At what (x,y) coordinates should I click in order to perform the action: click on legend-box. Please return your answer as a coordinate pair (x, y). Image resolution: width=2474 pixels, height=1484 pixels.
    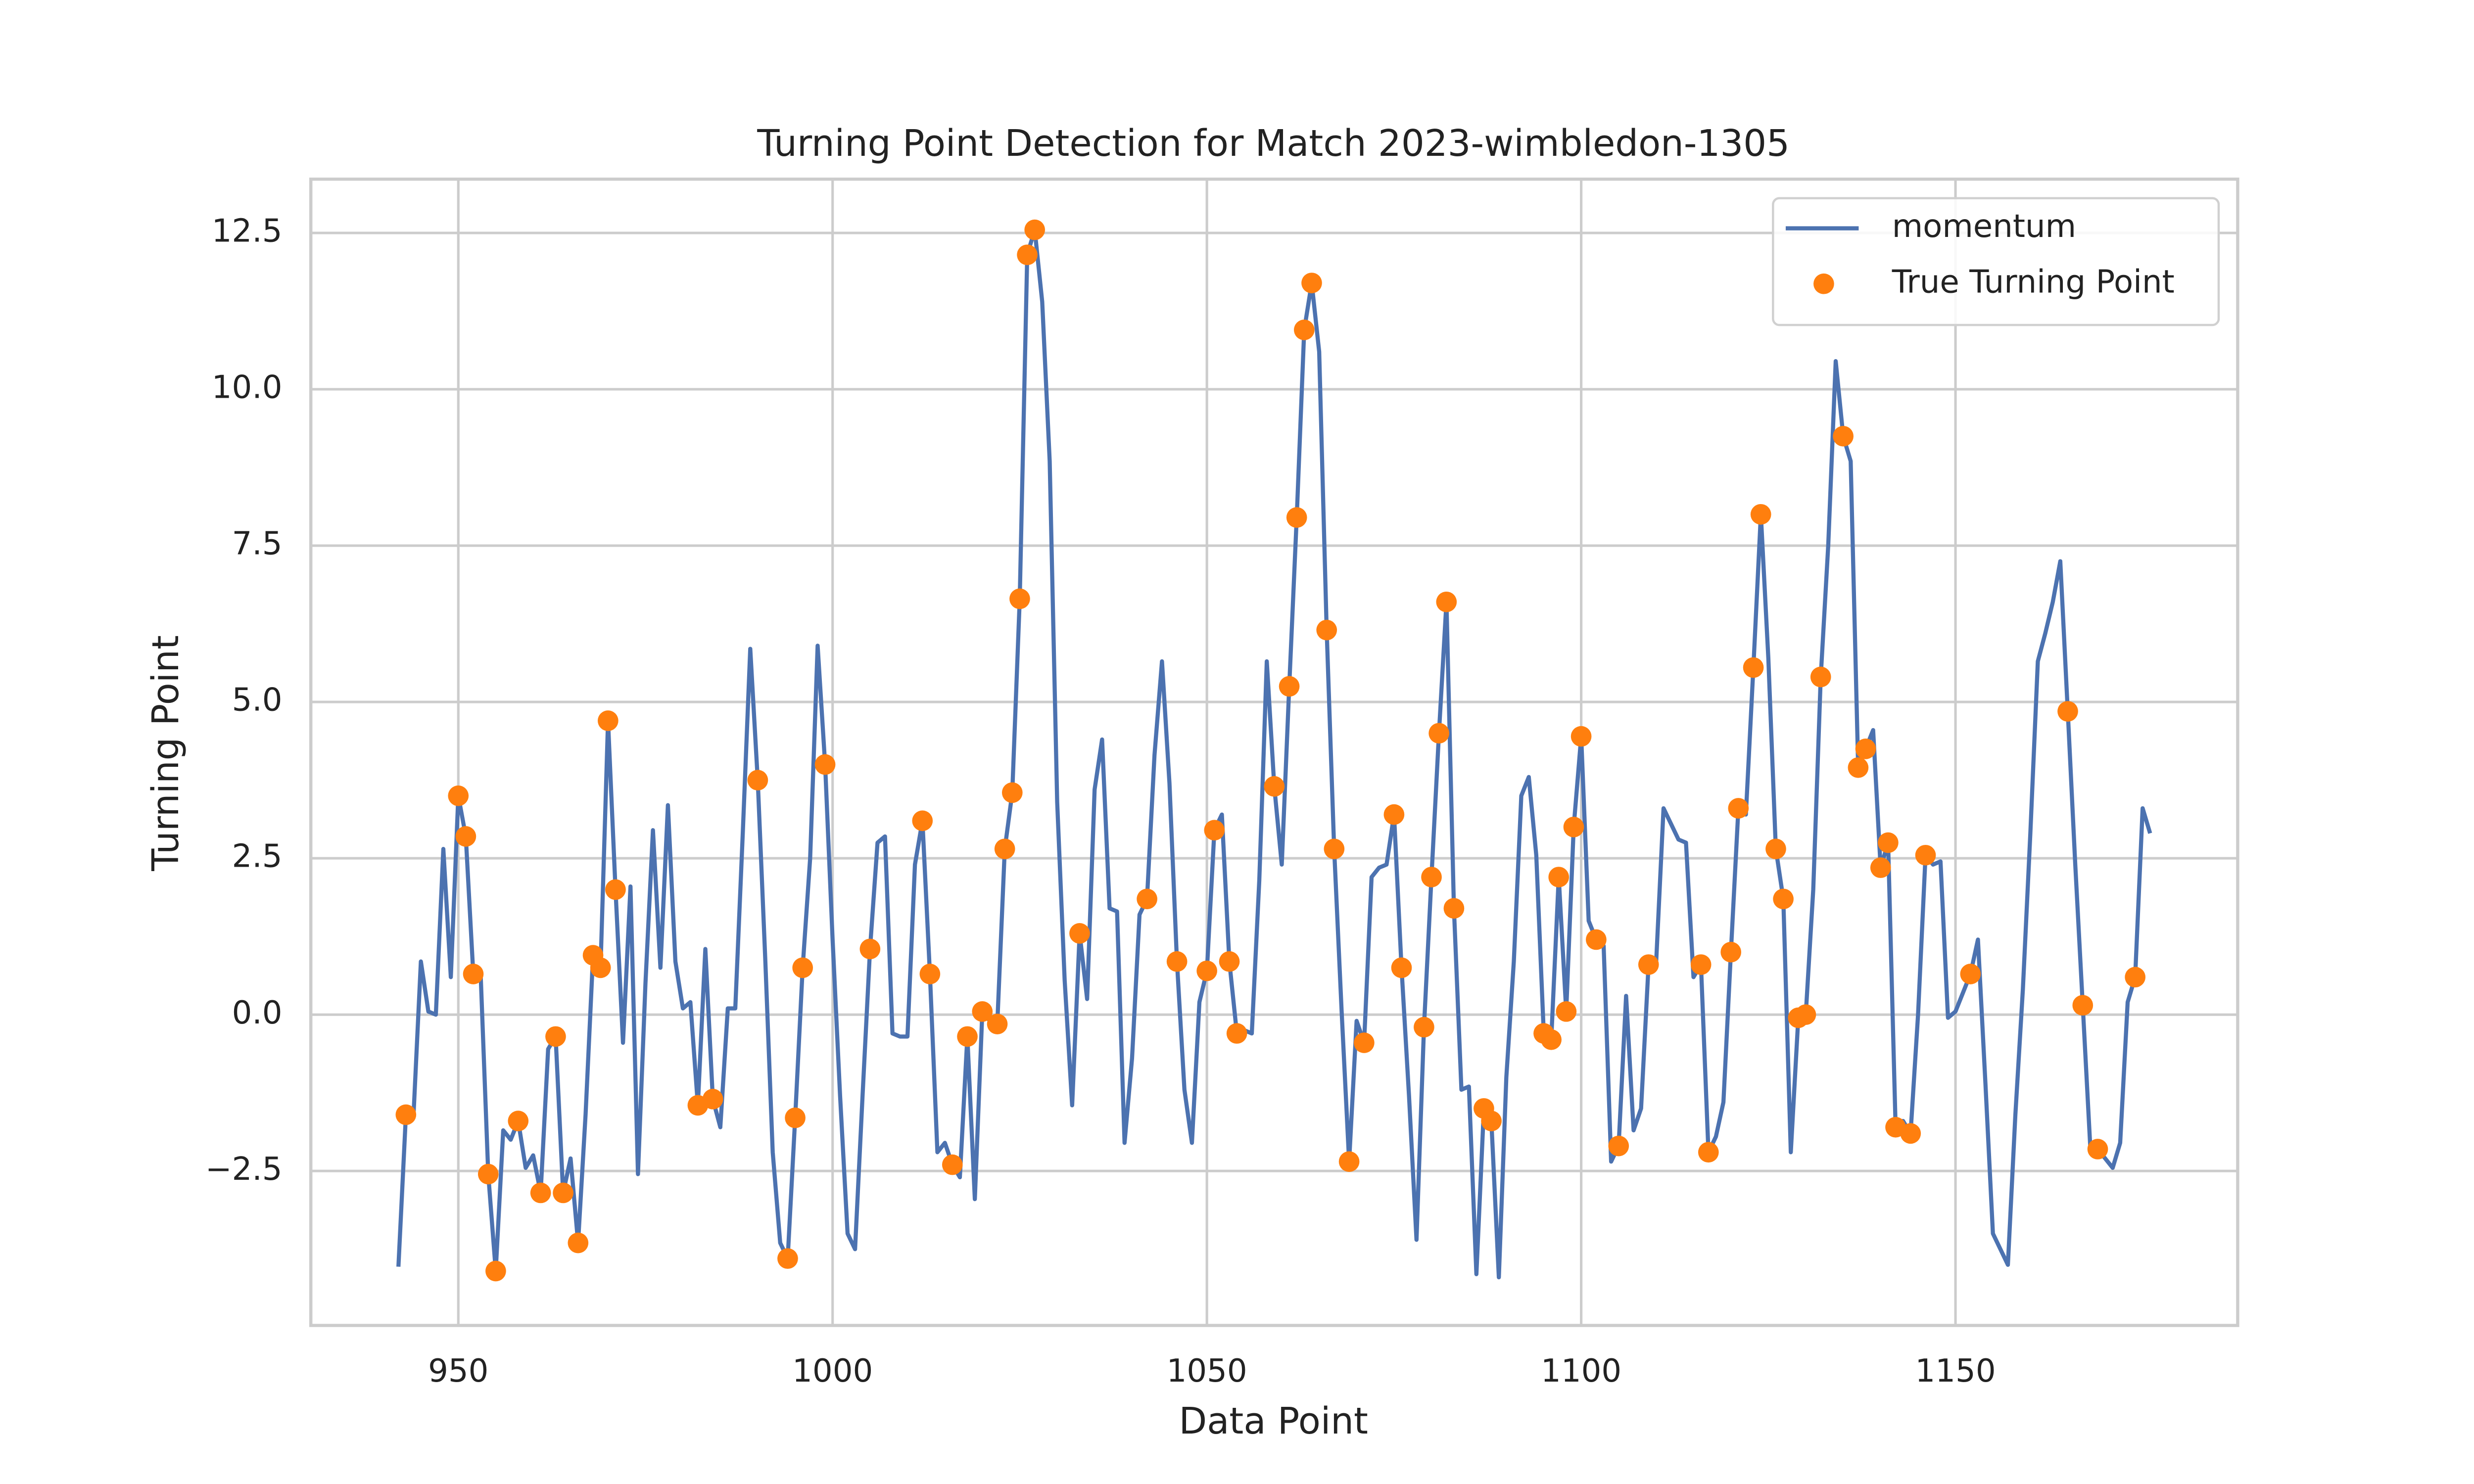
    Looking at the image, I should click on (1996, 261).